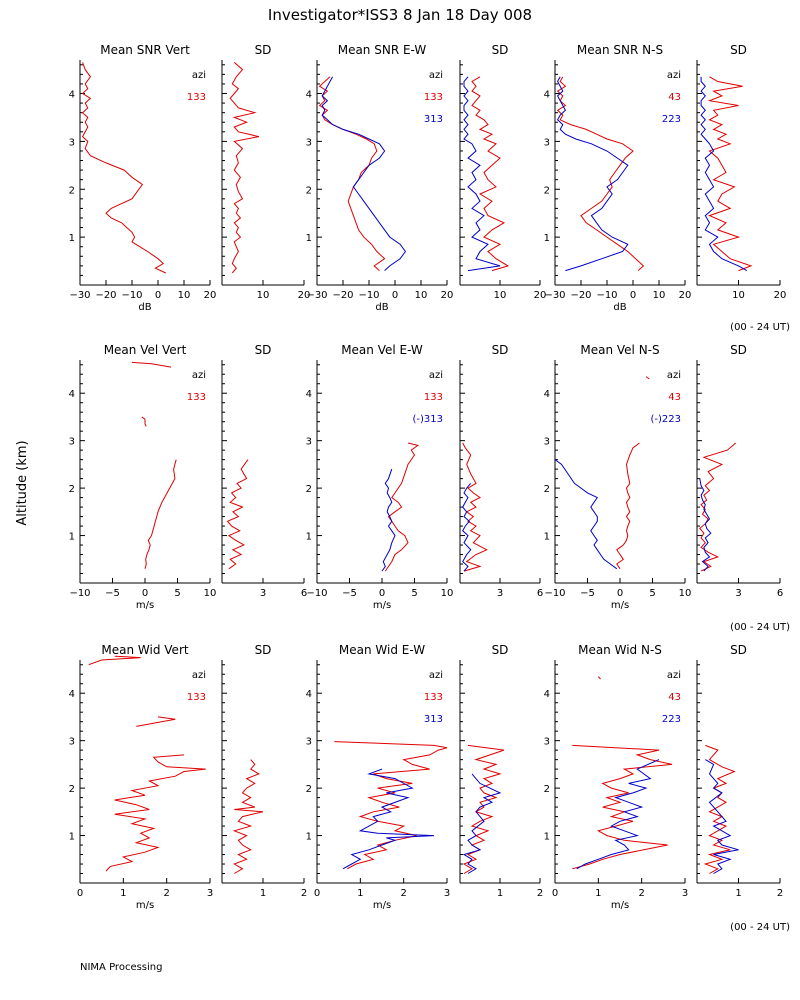 The image size is (800, 1000). I want to click on ut-note-row-3: (00 - 24 UT), so click(760, 927).